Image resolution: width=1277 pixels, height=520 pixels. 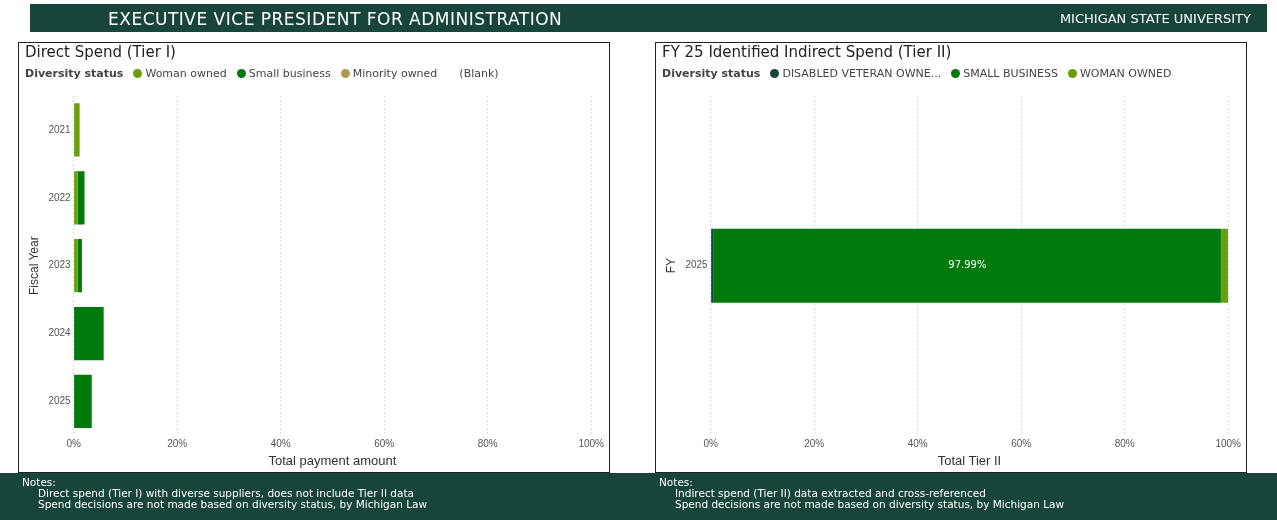 What do you see at coordinates (969, 460) in the screenshot?
I see `x-axis-title: Total Tier II` at bounding box center [969, 460].